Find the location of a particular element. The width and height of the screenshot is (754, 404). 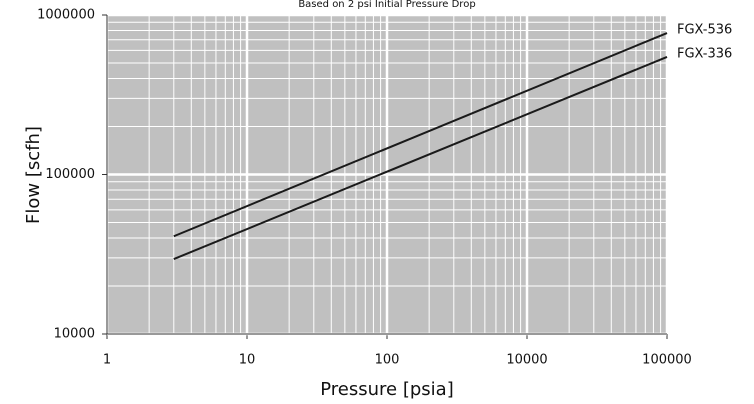

x-tick-label: 100000 is located at coordinates (667, 360).